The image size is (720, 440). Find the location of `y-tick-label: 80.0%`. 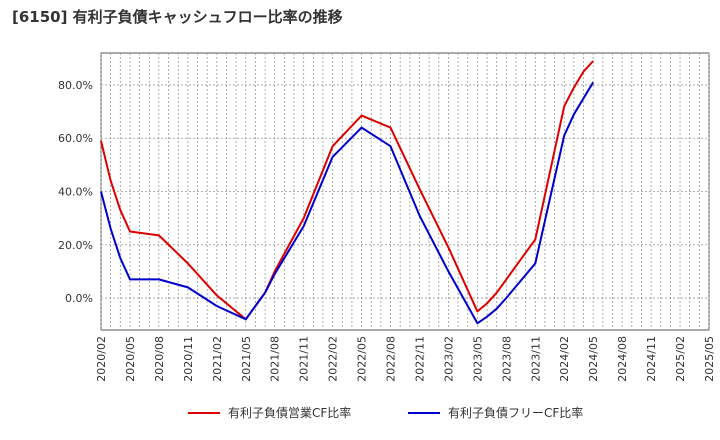

y-tick-label: 80.0% is located at coordinates (75, 85).